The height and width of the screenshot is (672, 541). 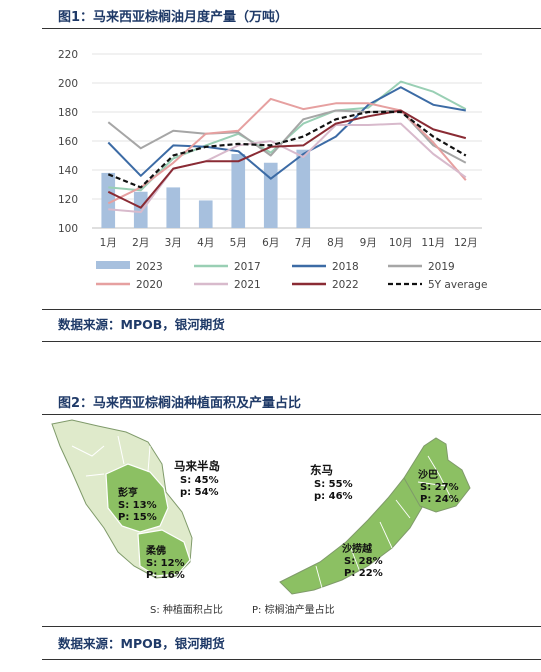 What do you see at coordinates (291, 626) in the screenshot?
I see `figure2-source-rule` at bounding box center [291, 626].